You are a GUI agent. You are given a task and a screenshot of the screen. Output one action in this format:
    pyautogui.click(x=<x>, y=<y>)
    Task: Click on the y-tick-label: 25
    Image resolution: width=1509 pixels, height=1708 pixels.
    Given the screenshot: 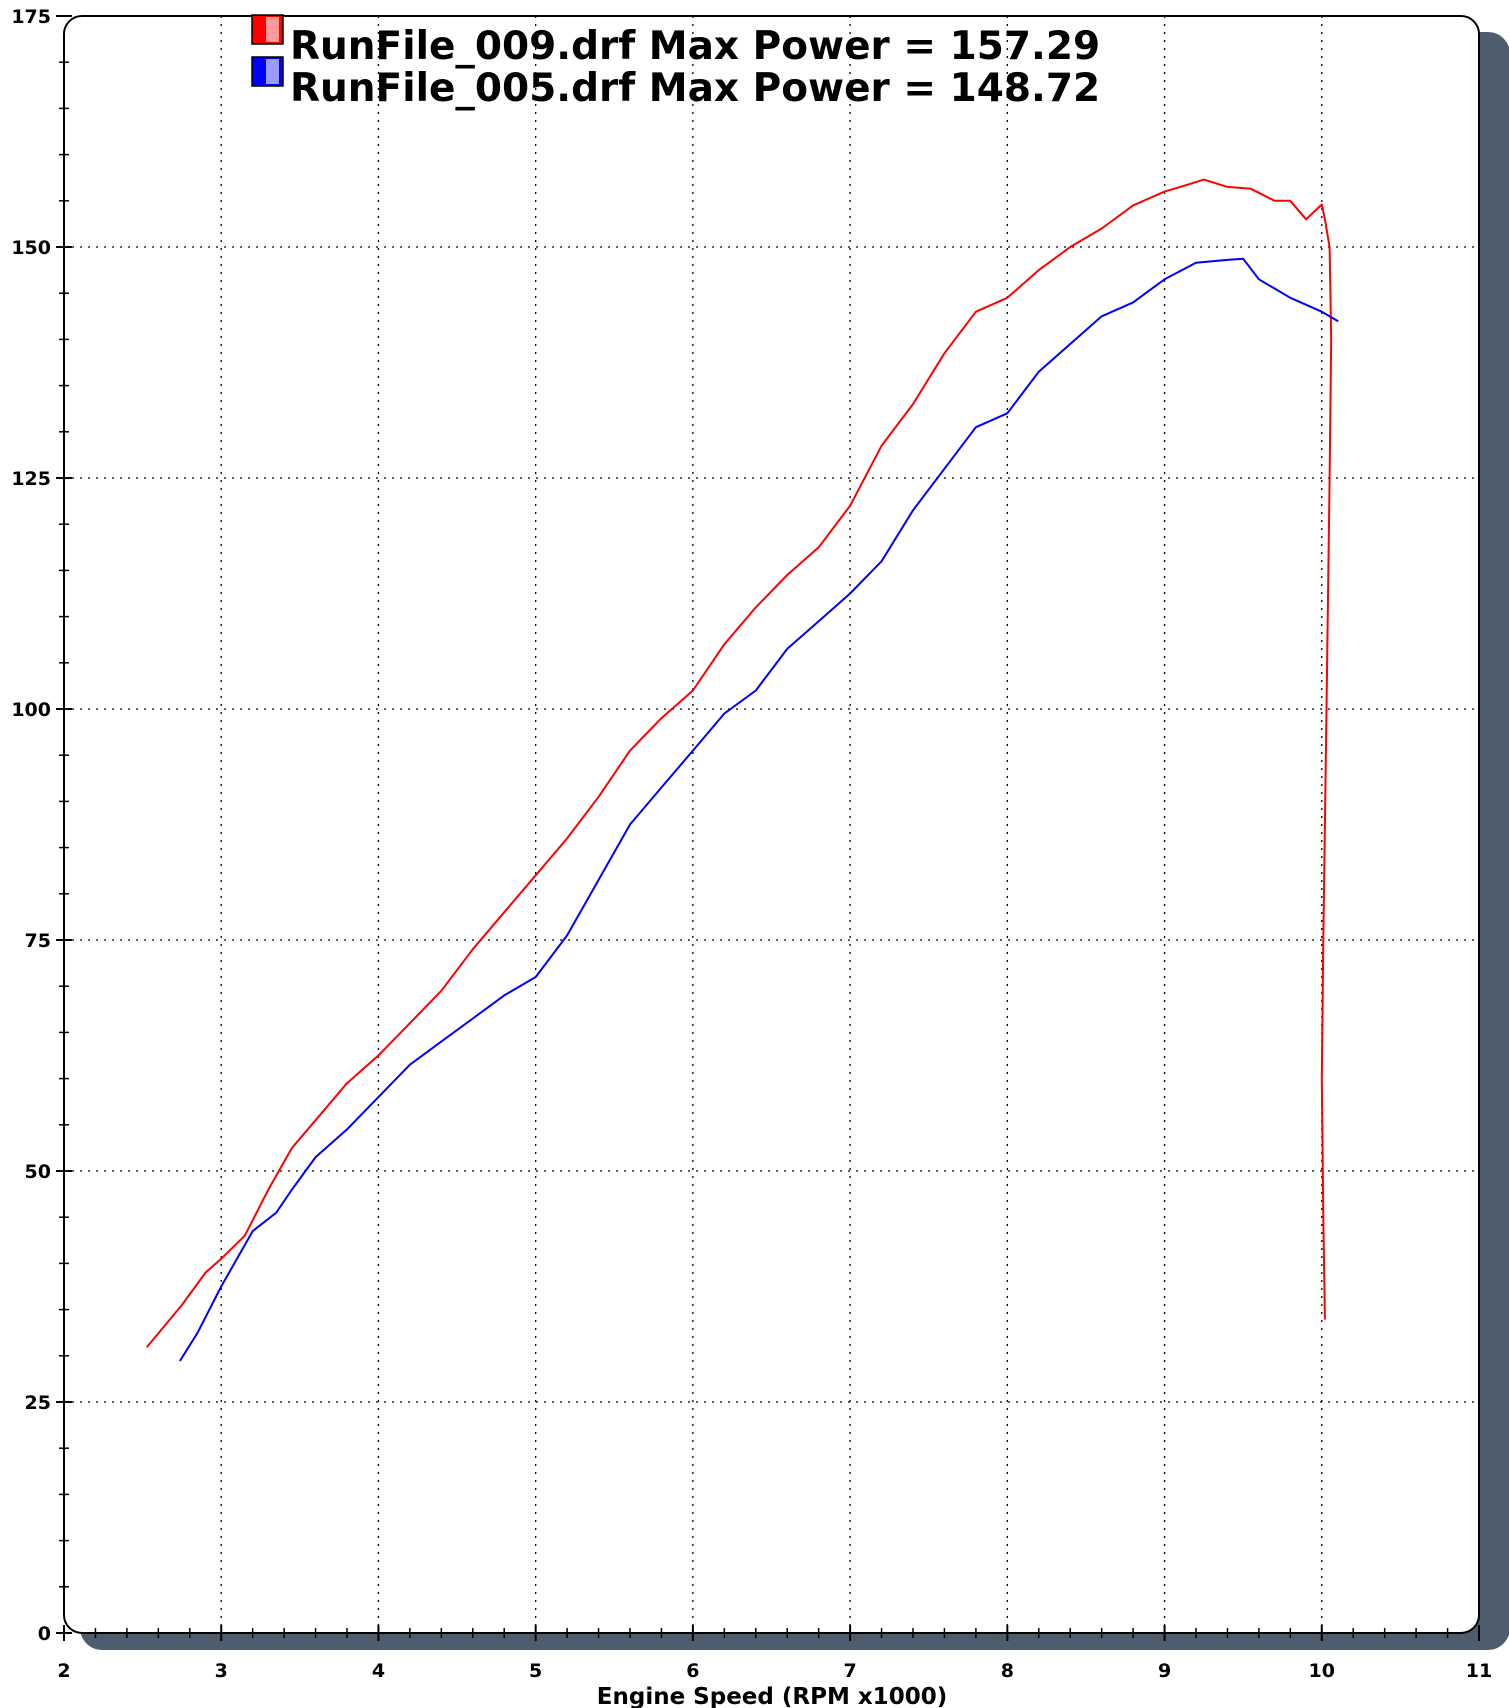 What is the action you would take?
    pyautogui.click(x=38, y=1403)
    